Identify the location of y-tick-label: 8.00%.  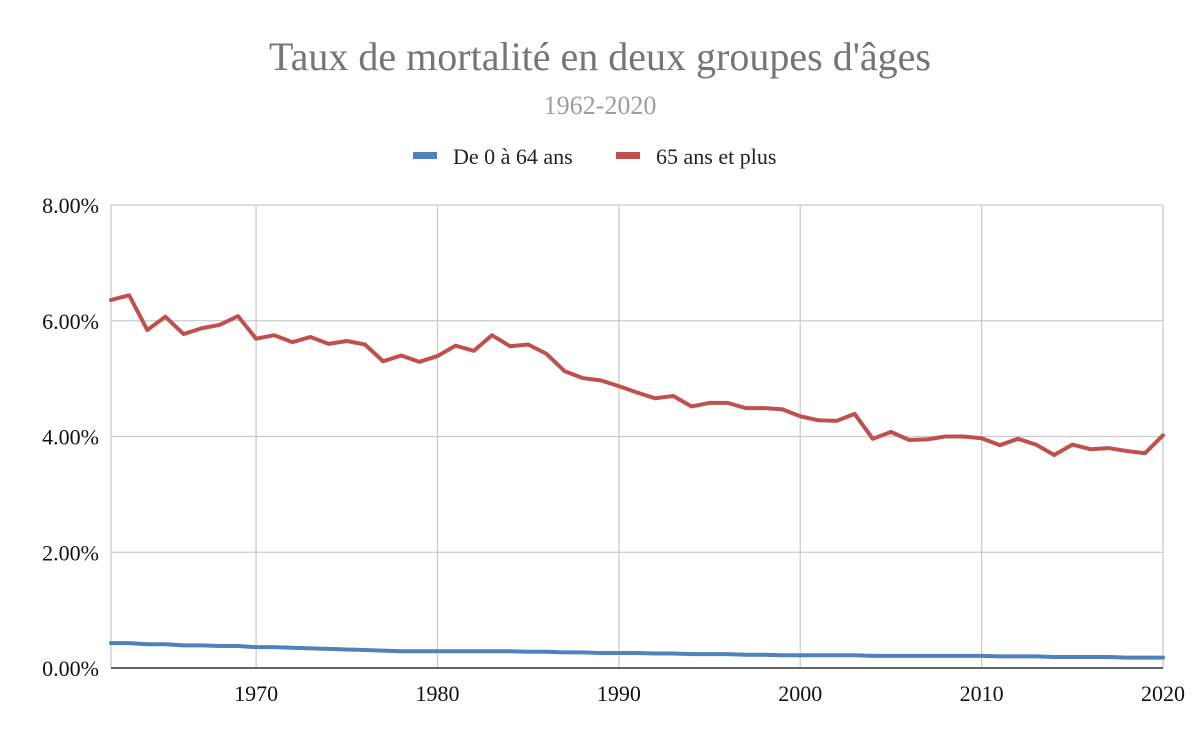
(70, 205).